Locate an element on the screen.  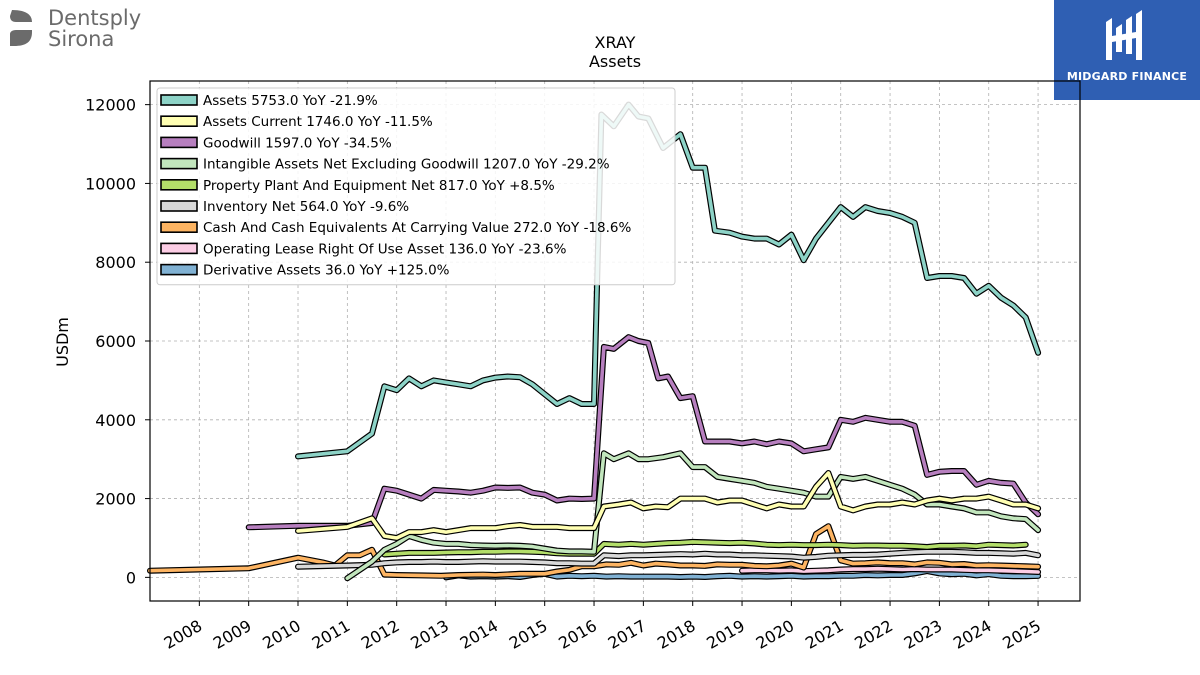
x-tick-label: 2024 is located at coordinates (972, 634).